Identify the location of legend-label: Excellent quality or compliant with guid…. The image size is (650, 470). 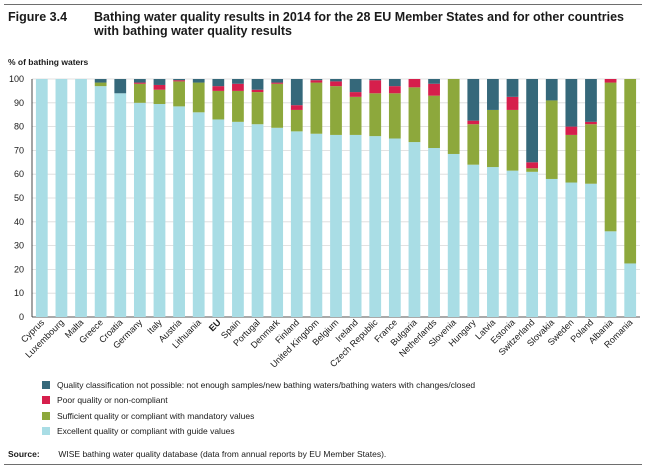
(146, 431).